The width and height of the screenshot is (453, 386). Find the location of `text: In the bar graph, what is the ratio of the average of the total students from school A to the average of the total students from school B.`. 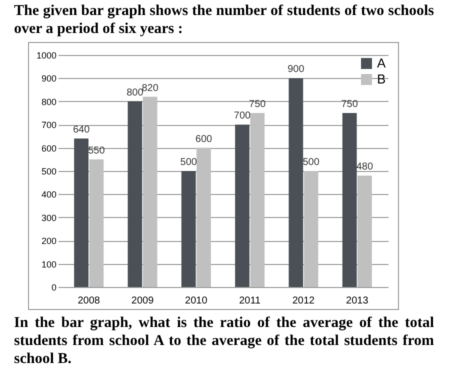

text: In the bar graph, what is the ratio of the average of the total students from school A to the average of the total students from school B. is located at coordinates (224, 341).